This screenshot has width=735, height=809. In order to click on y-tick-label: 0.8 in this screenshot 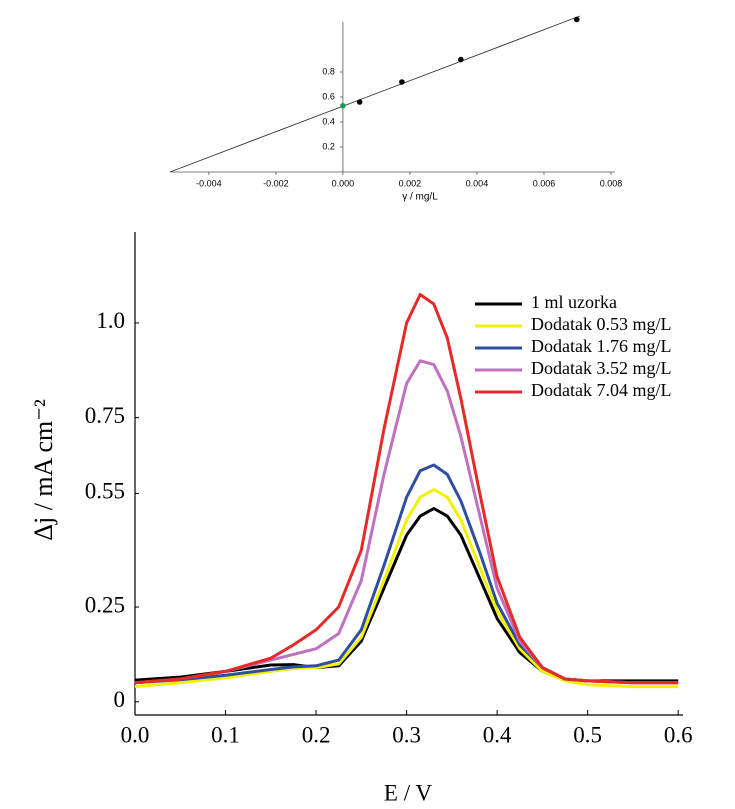, I will do `click(328, 71)`.